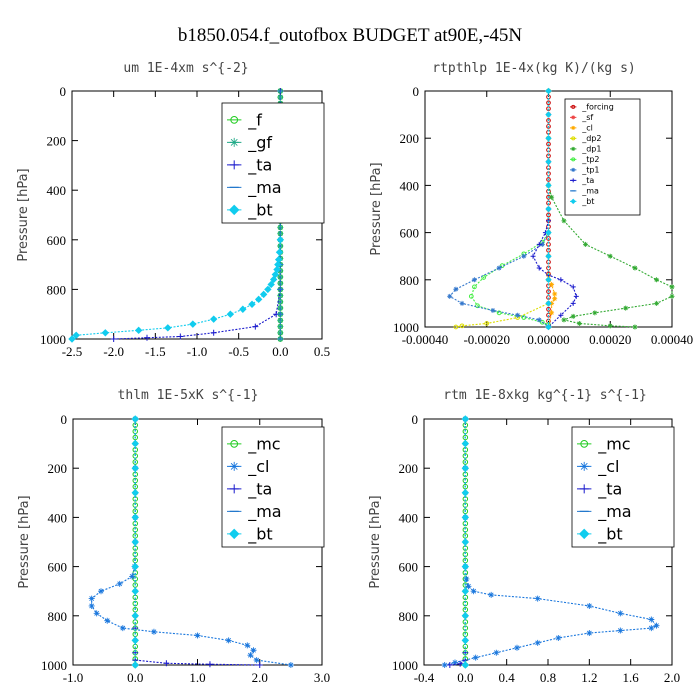 This screenshot has width=700, height=700. Describe the element at coordinates (113, 351) in the screenshot. I see `x-tick-label: -2.0` at that location.